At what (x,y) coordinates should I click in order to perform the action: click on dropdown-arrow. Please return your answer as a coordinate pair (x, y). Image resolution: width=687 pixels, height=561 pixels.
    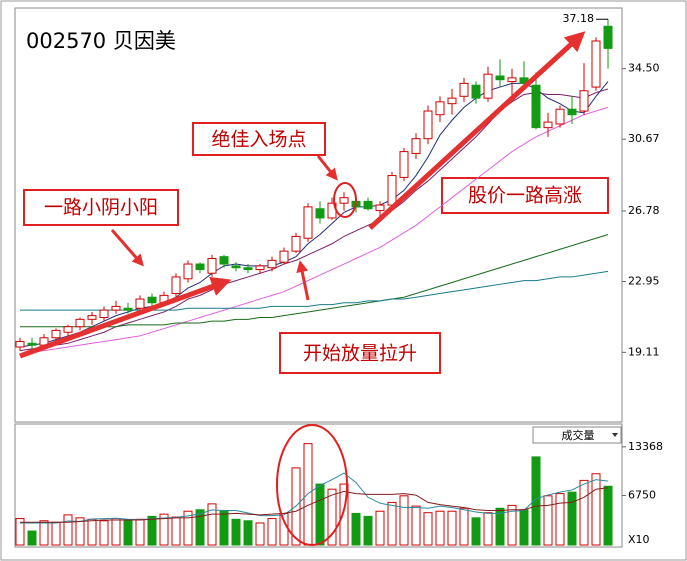
    Looking at the image, I should click on (615, 435).